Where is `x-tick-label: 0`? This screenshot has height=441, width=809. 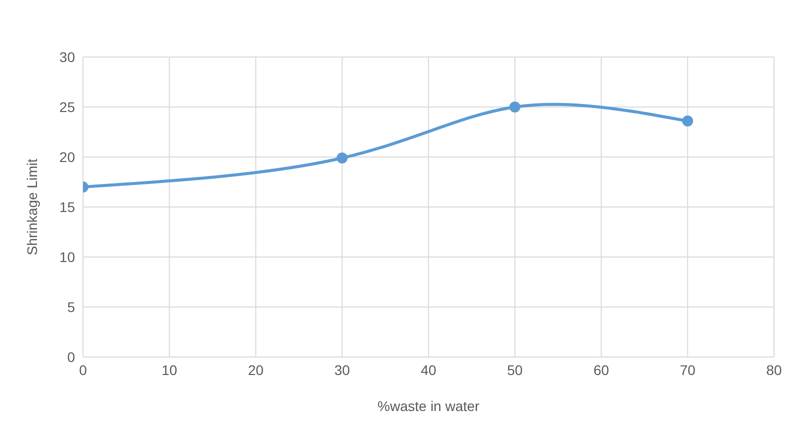 x-tick-label: 0 is located at coordinates (83, 370).